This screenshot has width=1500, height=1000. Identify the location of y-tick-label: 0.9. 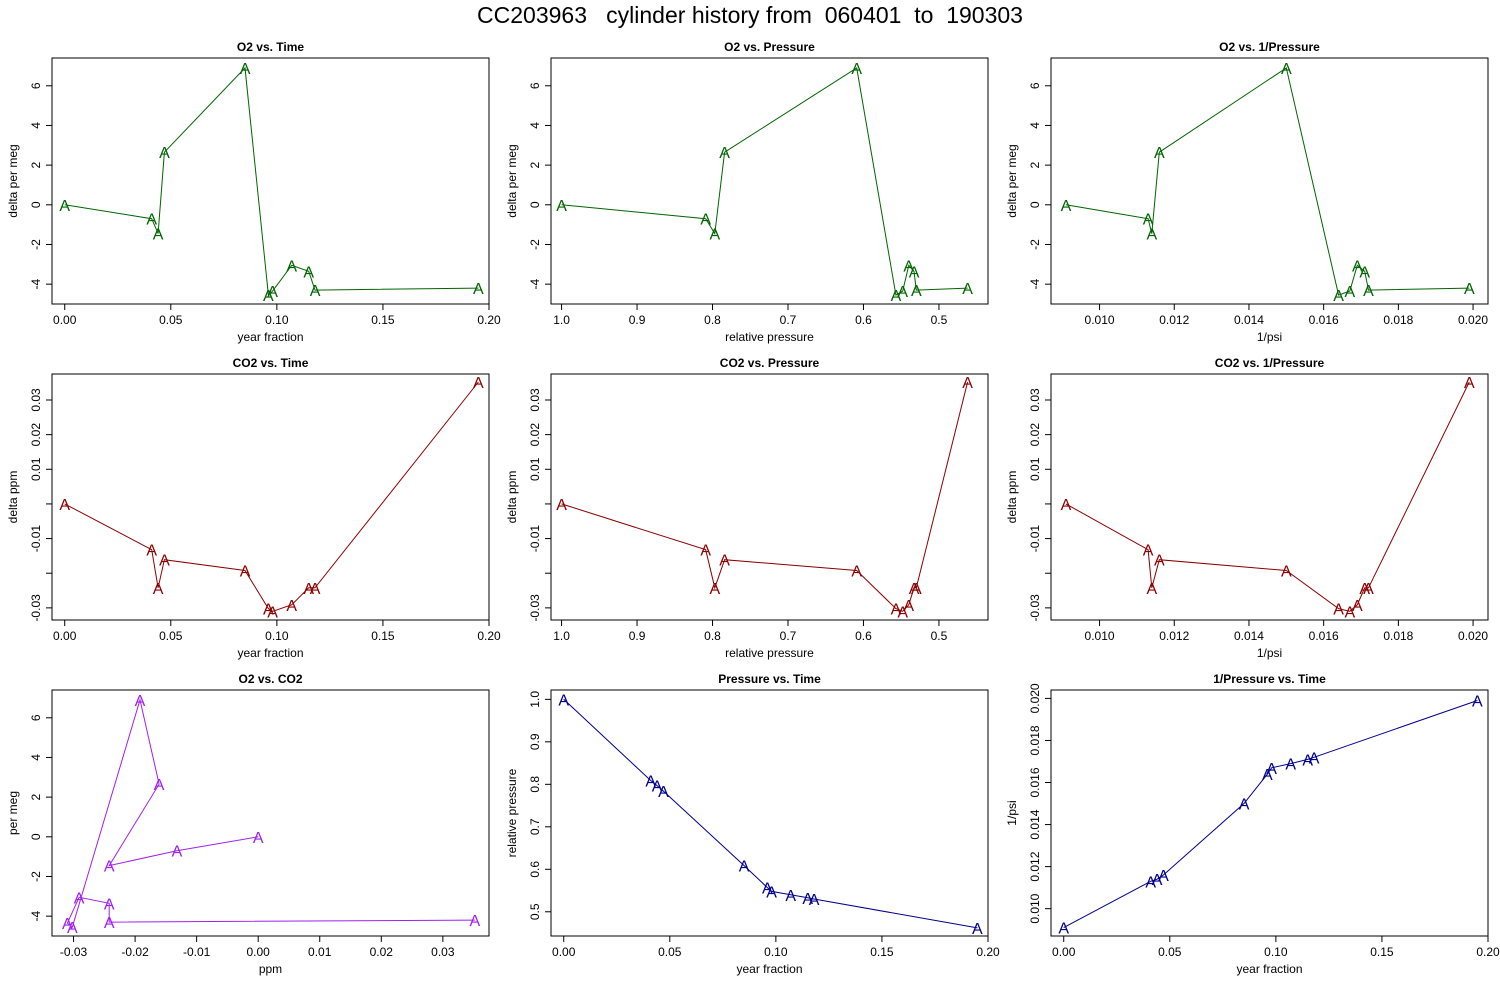
(535, 741).